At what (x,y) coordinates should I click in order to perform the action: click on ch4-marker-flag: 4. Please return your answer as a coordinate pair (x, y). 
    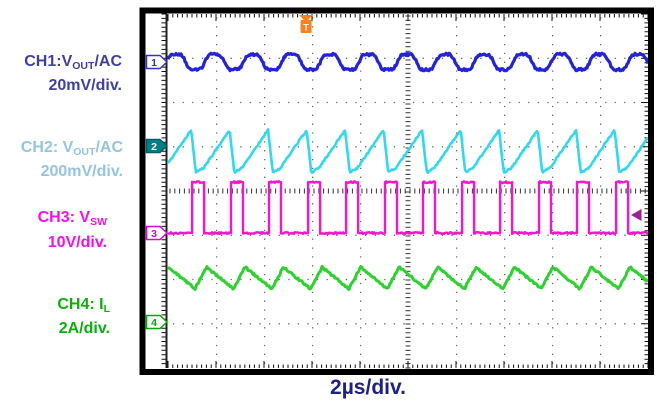
    Looking at the image, I should click on (157, 322).